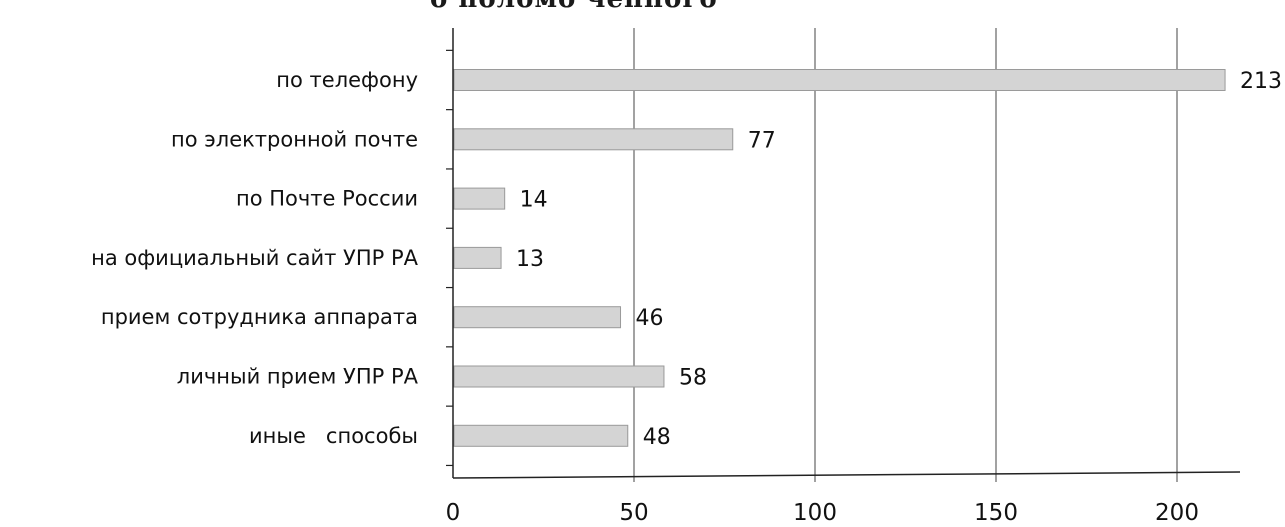  Describe the element at coordinates (333, 436) in the screenshot. I see `category-label: иные способы` at that location.